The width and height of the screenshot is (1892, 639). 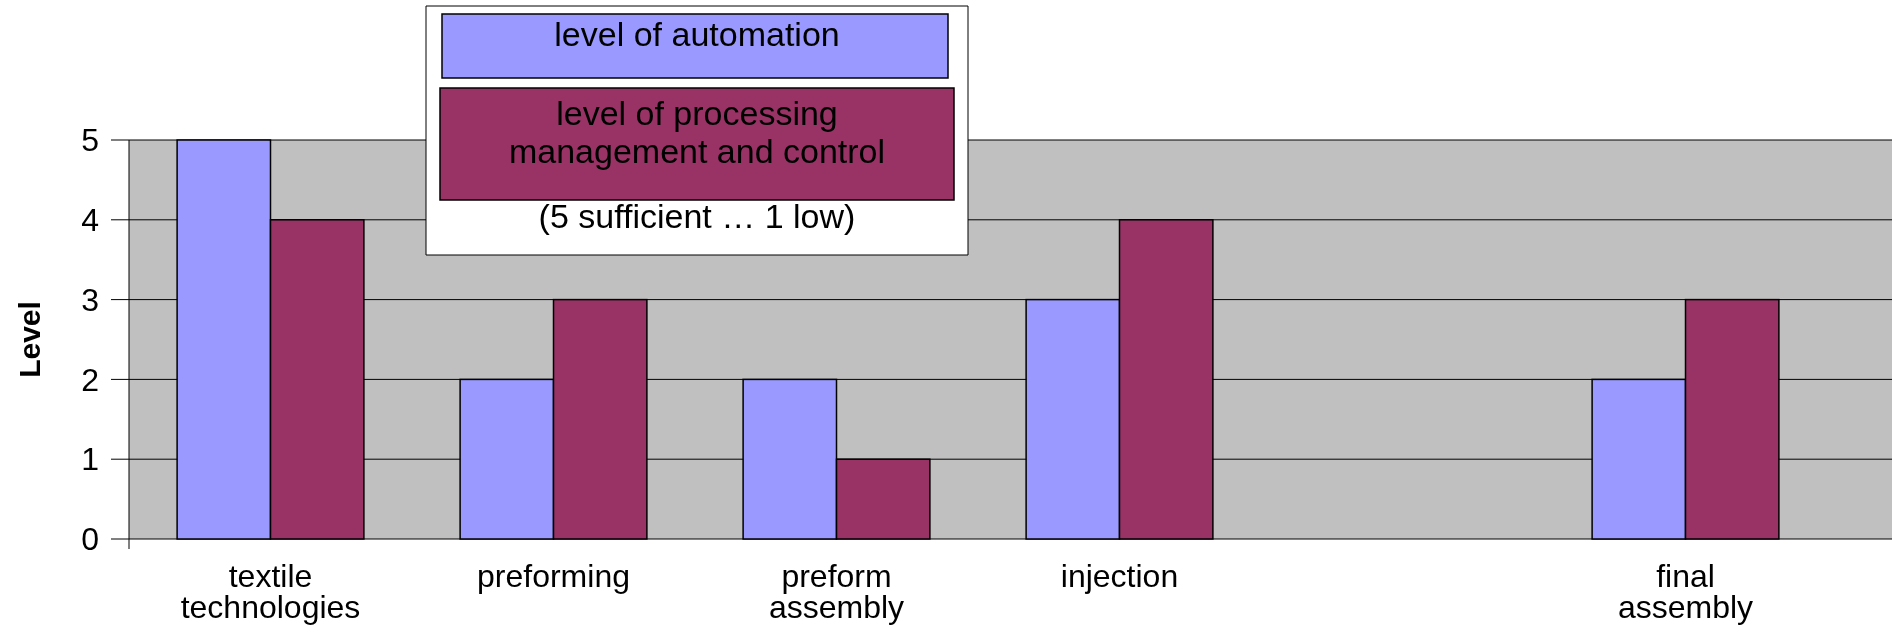 What do you see at coordinates (697, 34) in the screenshot?
I see `text: level of automation` at bounding box center [697, 34].